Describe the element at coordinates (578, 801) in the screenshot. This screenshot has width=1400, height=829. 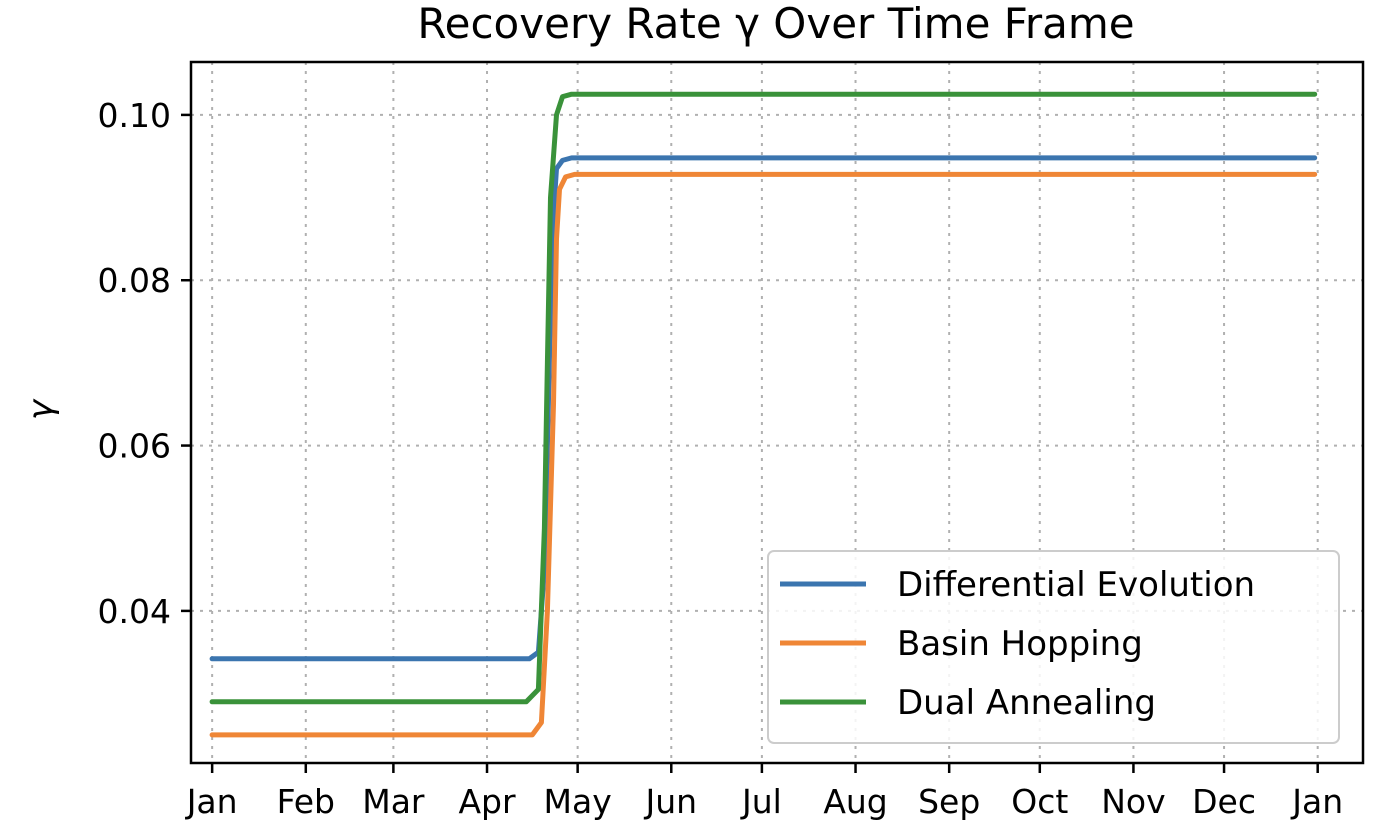
I see `x-tick-label: May` at that location.